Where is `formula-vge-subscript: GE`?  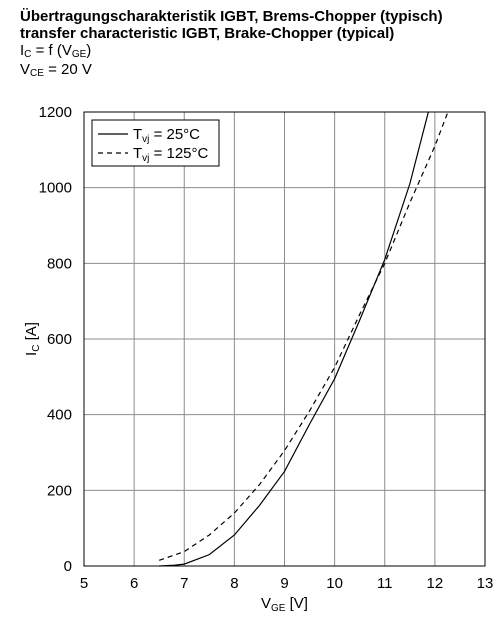 formula-vge-subscript: GE is located at coordinates (79, 54).